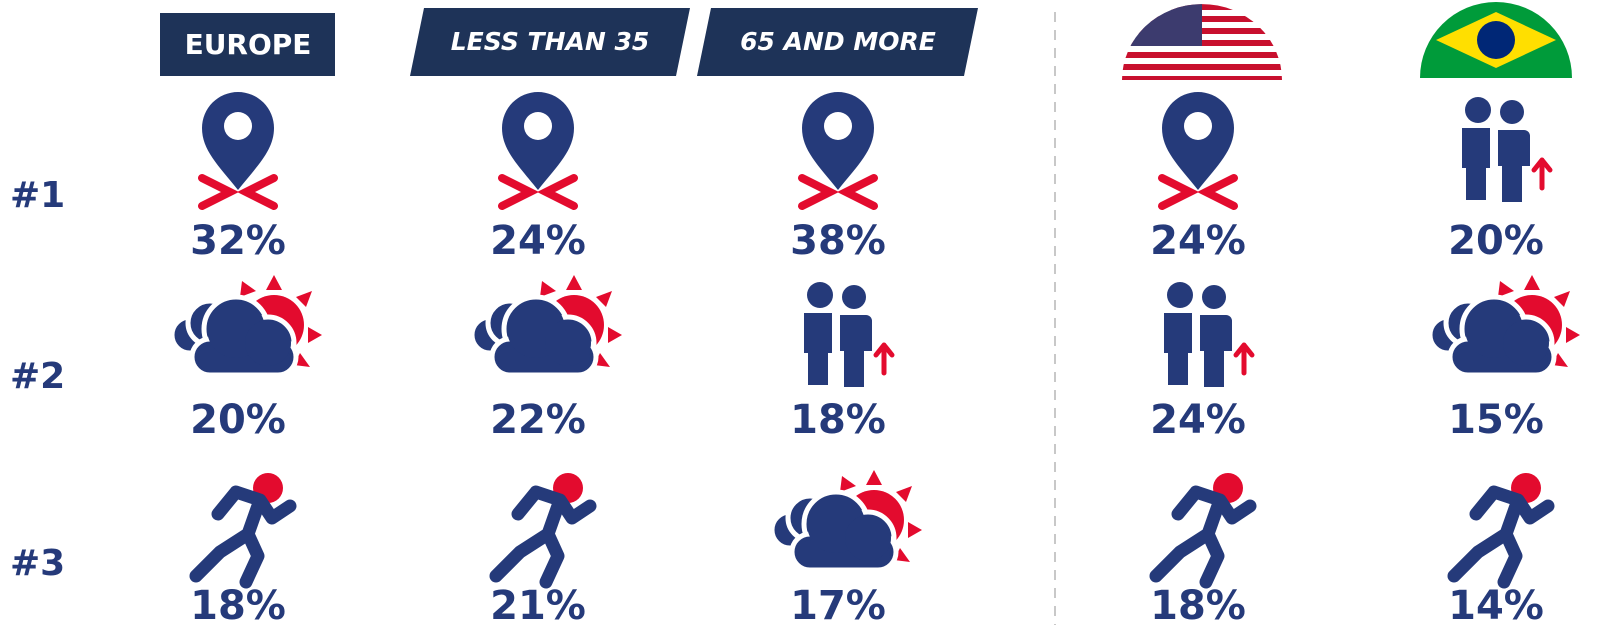 The height and width of the screenshot is (642, 1597). I want to click on percent-value: 15%, so click(1496, 420).